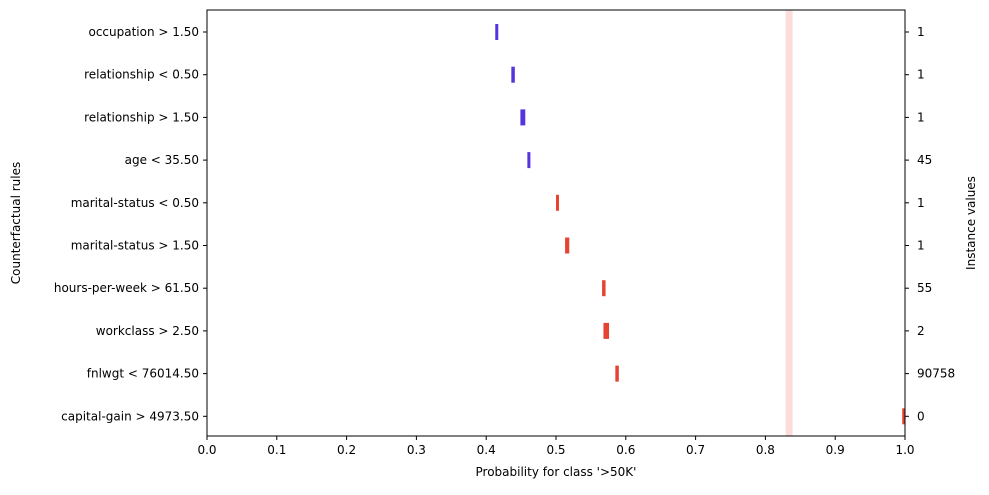  Describe the element at coordinates (924, 160) in the screenshot. I see `instance-value-label: 45` at that location.